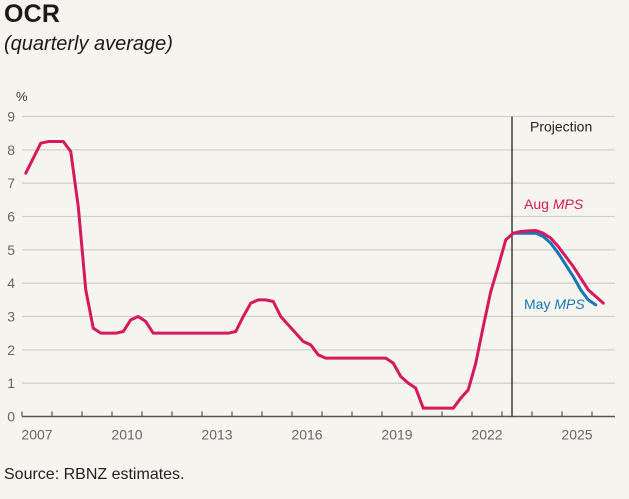 The height and width of the screenshot is (499, 629). Describe the element at coordinates (216, 435) in the screenshot. I see `x-tick-label-2013: 2013` at that location.